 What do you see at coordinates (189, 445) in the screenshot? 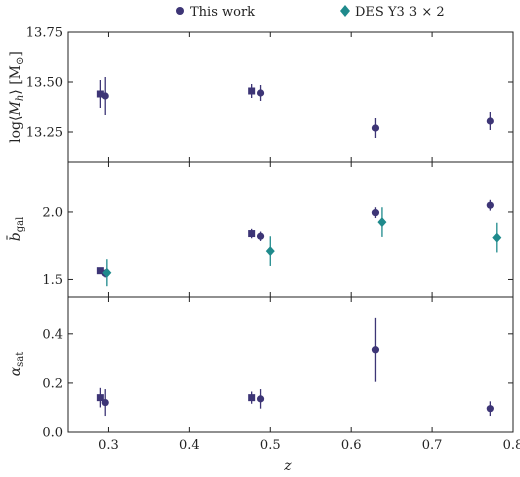
I see `x-tick-label: 0.4` at bounding box center [189, 445].